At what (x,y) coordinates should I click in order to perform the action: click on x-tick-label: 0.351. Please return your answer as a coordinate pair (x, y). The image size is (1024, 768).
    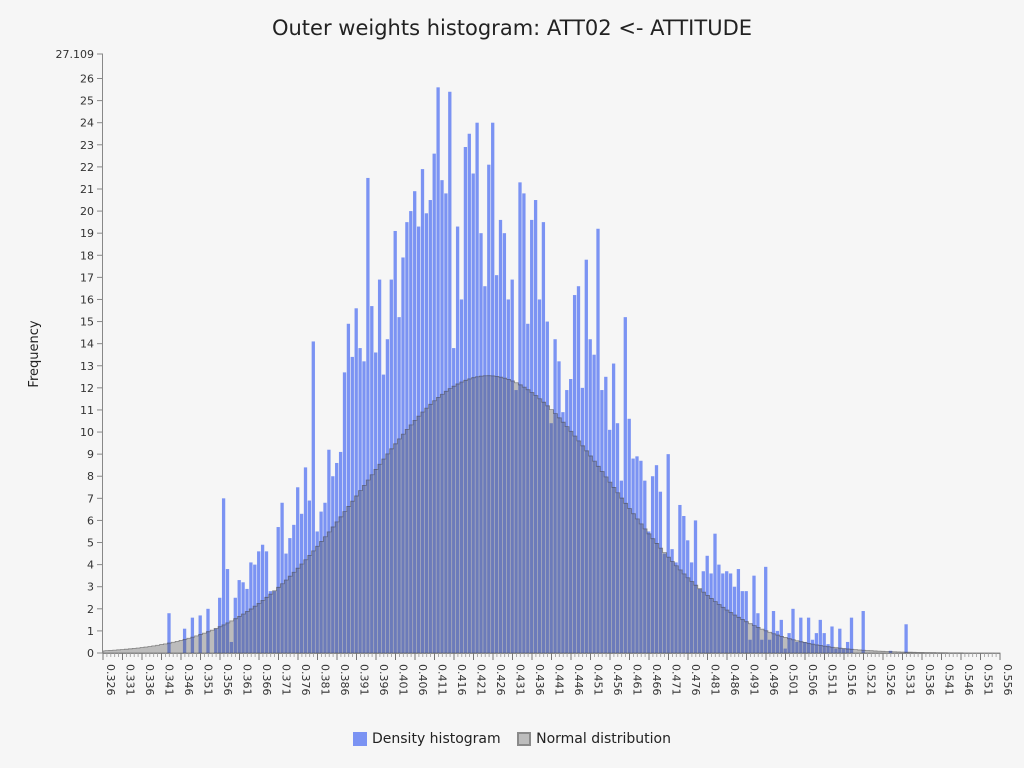
    Looking at the image, I should click on (208, 680).